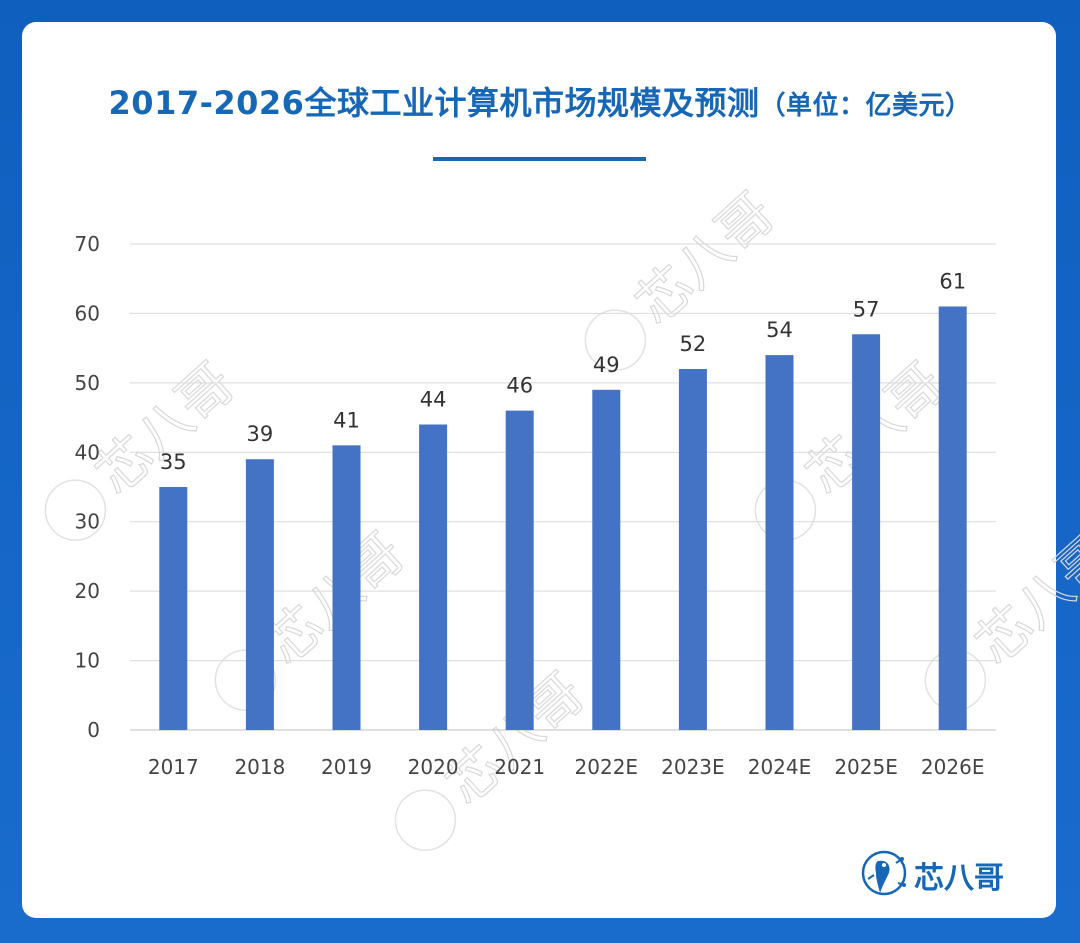 The height and width of the screenshot is (943, 1080). I want to click on brand-name: 芯八哥, so click(959, 878).